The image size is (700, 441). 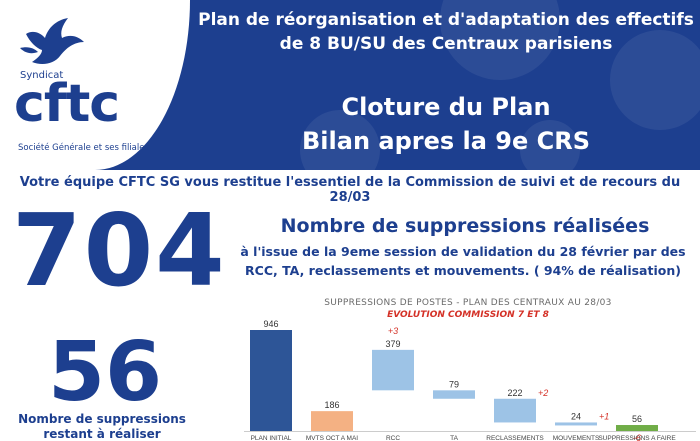 I want to click on logo-wordmark: cftc, so click(x=67, y=104).